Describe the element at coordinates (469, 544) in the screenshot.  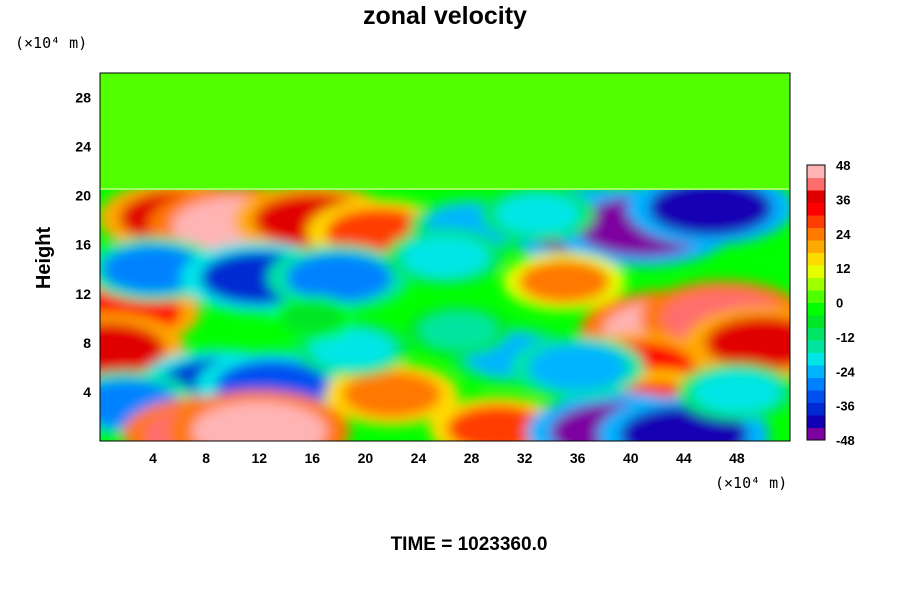
I see `time-label: TIME = 1023360.0` at that location.